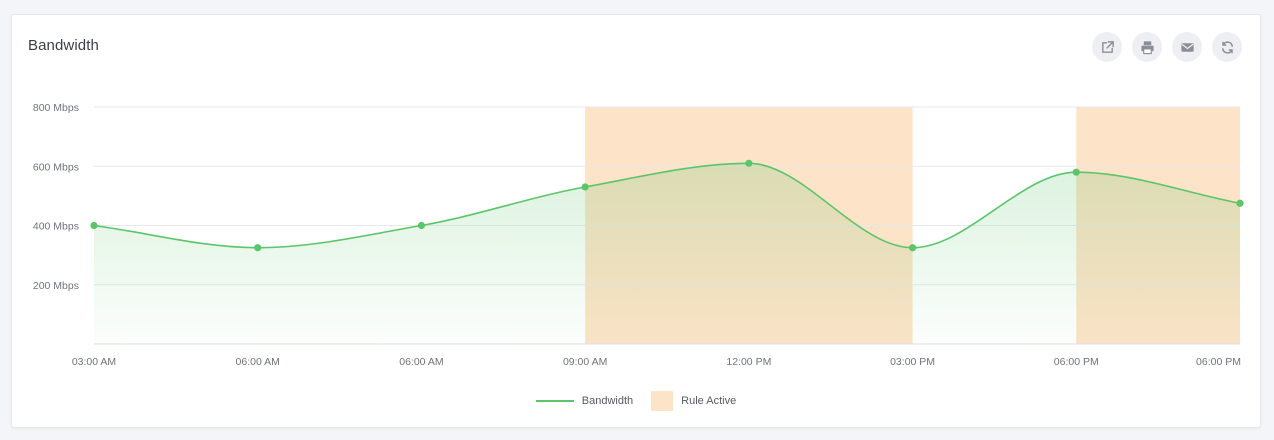 The image size is (1274, 440). What do you see at coordinates (554, 401) in the screenshot?
I see `legend-line-swatch` at bounding box center [554, 401].